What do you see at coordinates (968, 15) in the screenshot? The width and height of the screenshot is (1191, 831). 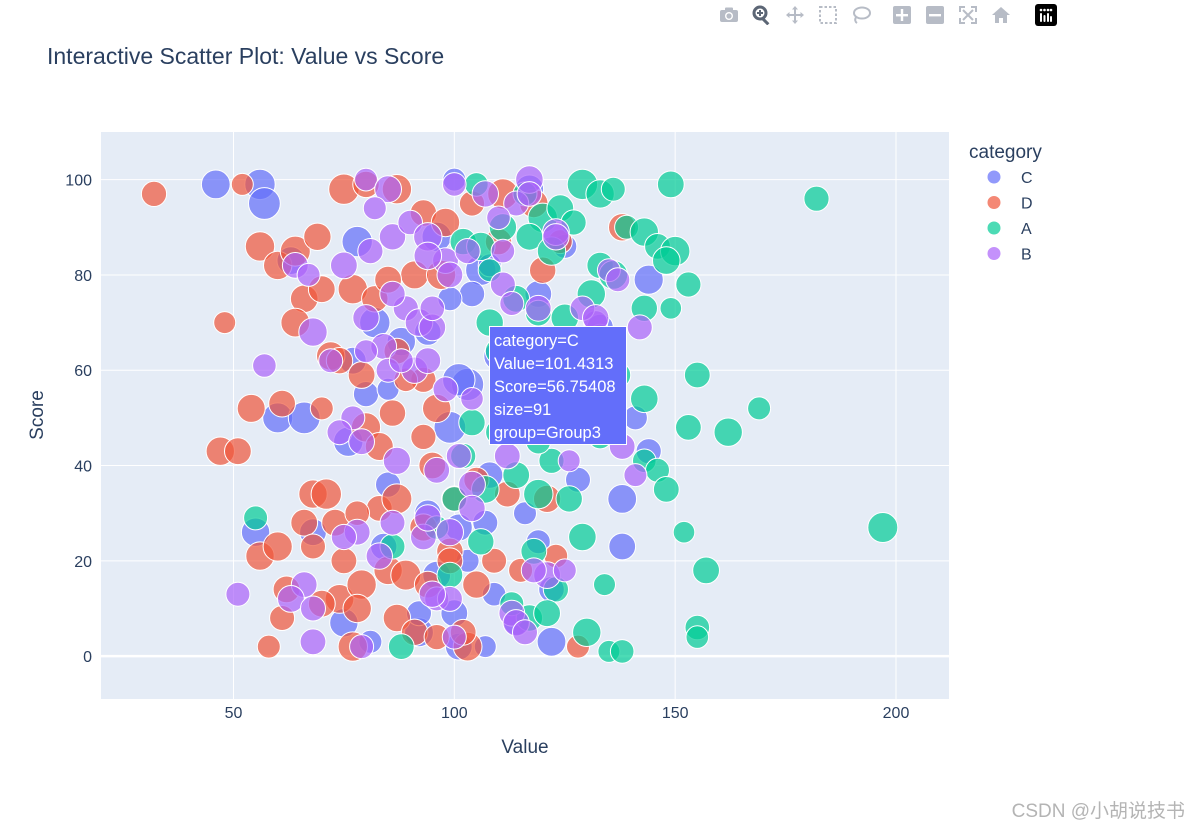 I see `autoscale-icon` at bounding box center [968, 15].